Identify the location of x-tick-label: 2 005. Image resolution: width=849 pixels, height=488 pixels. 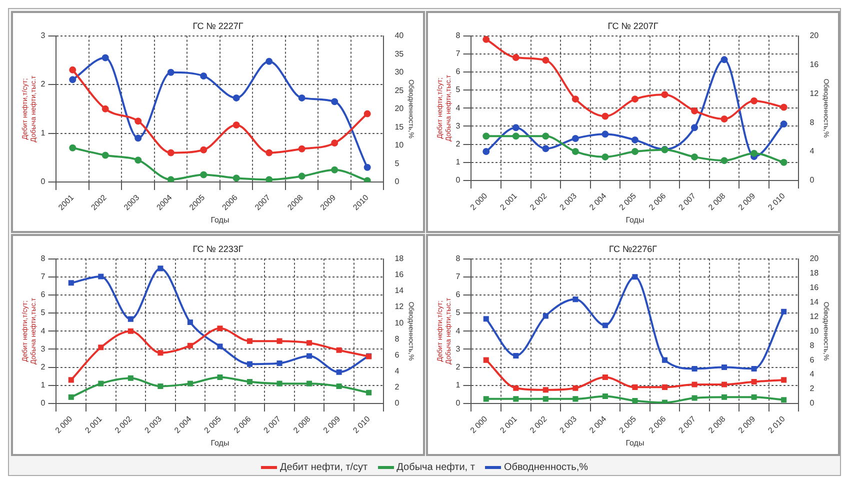
(213, 424).